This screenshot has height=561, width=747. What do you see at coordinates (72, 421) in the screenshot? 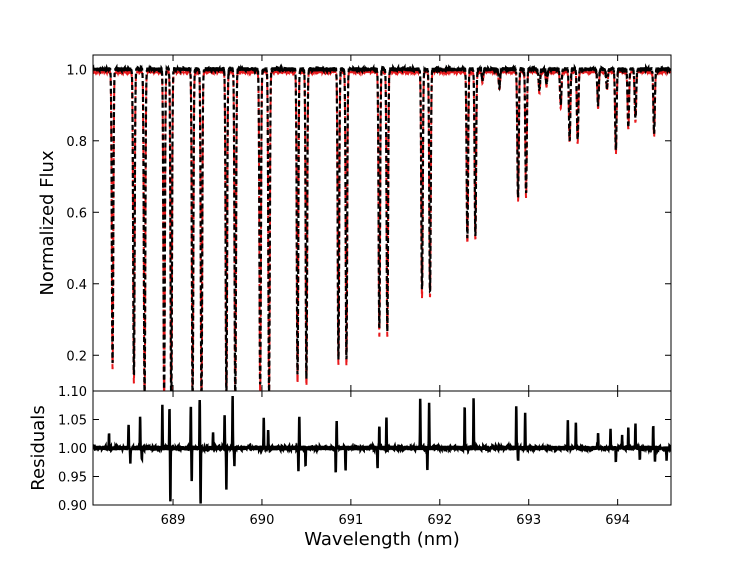
I see `residuals-y-tick-label: 1.05` at bounding box center [72, 421].